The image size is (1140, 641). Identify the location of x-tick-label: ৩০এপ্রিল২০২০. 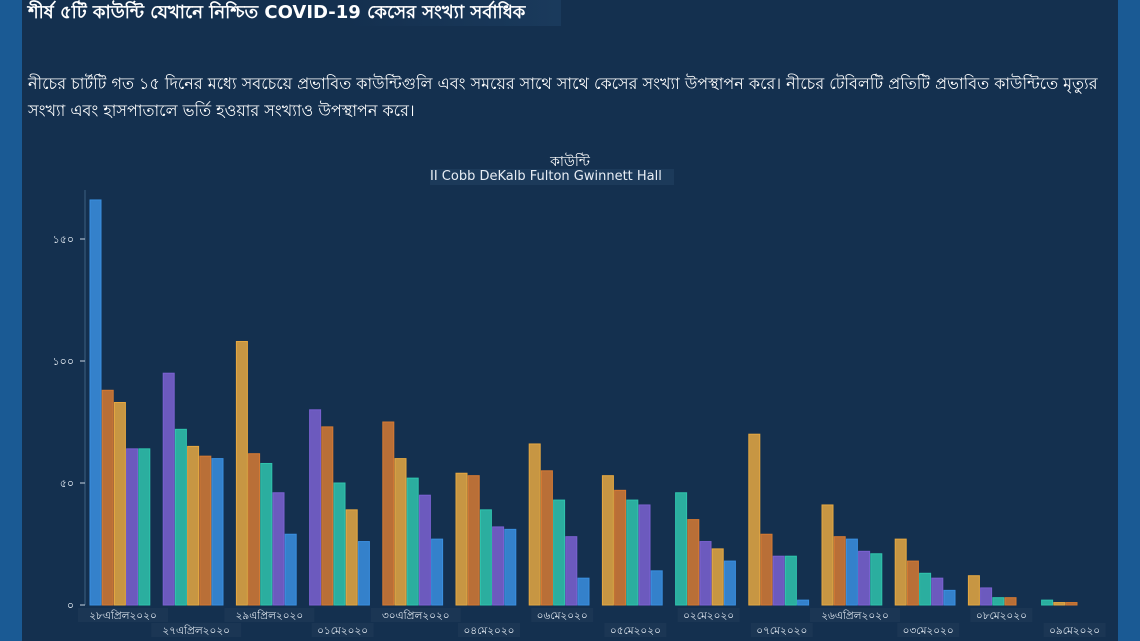
(416, 615).